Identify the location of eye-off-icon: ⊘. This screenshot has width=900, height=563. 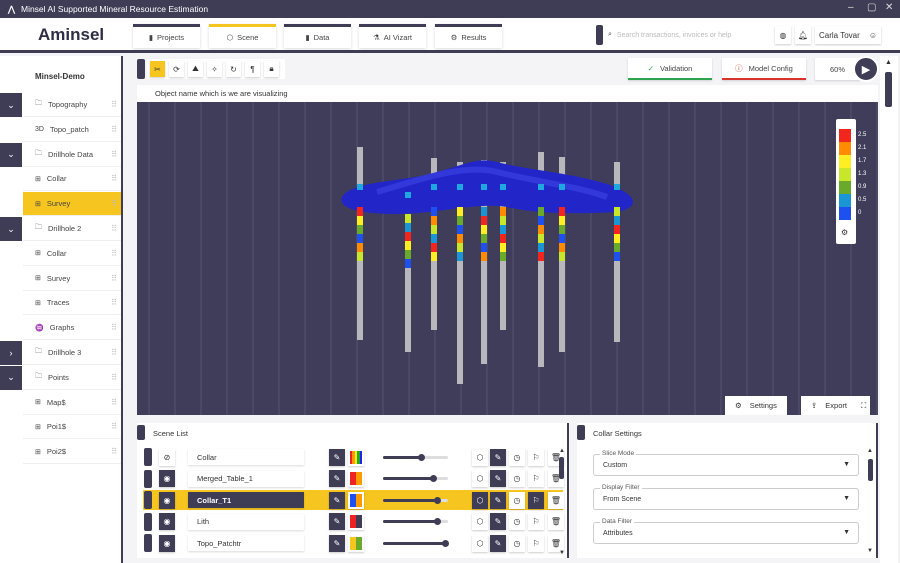
(167, 457).